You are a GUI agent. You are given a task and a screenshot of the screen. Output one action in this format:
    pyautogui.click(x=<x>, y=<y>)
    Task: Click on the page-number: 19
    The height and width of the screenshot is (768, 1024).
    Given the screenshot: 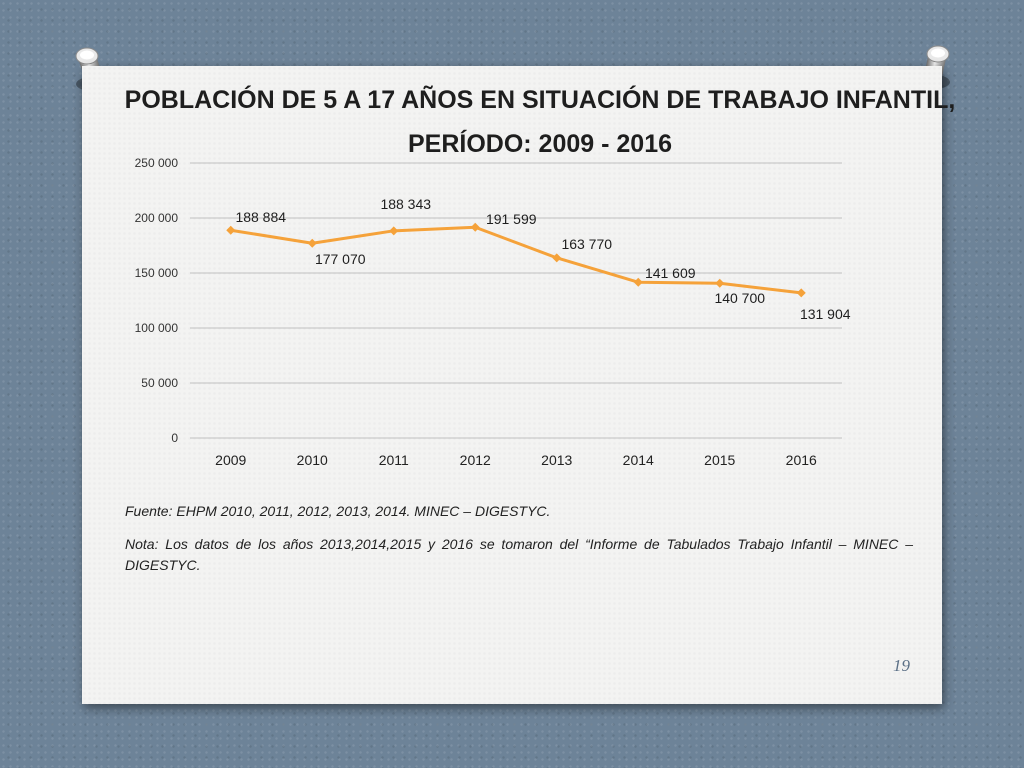 What is the action you would take?
    pyautogui.click(x=901, y=665)
    